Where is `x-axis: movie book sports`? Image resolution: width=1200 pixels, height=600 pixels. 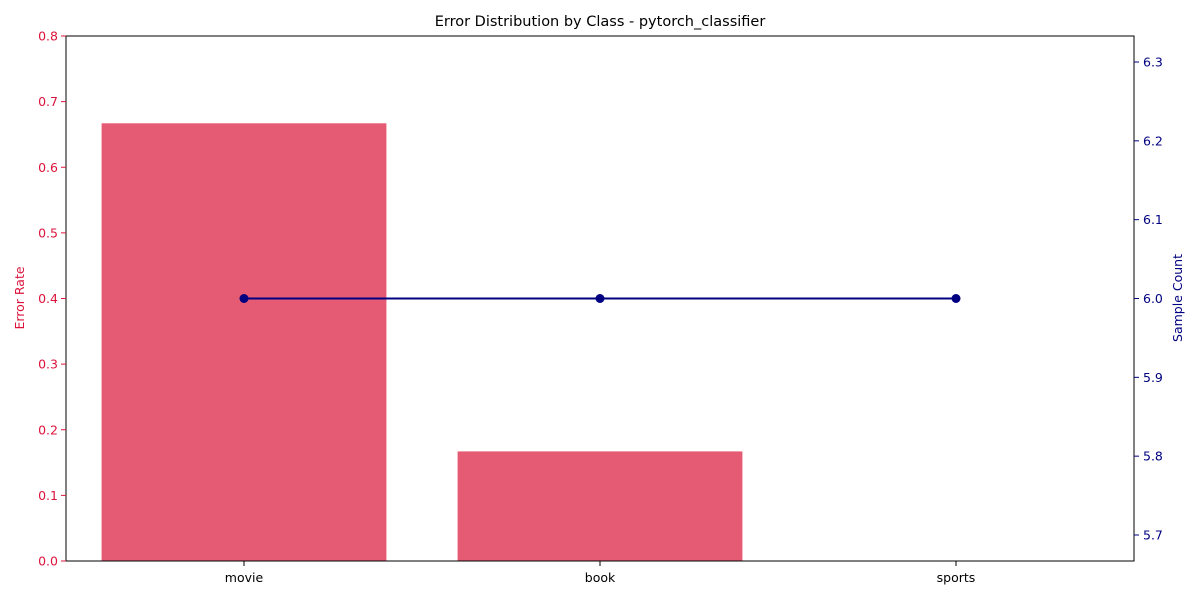
x-axis: movie book sports is located at coordinates (600, 573).